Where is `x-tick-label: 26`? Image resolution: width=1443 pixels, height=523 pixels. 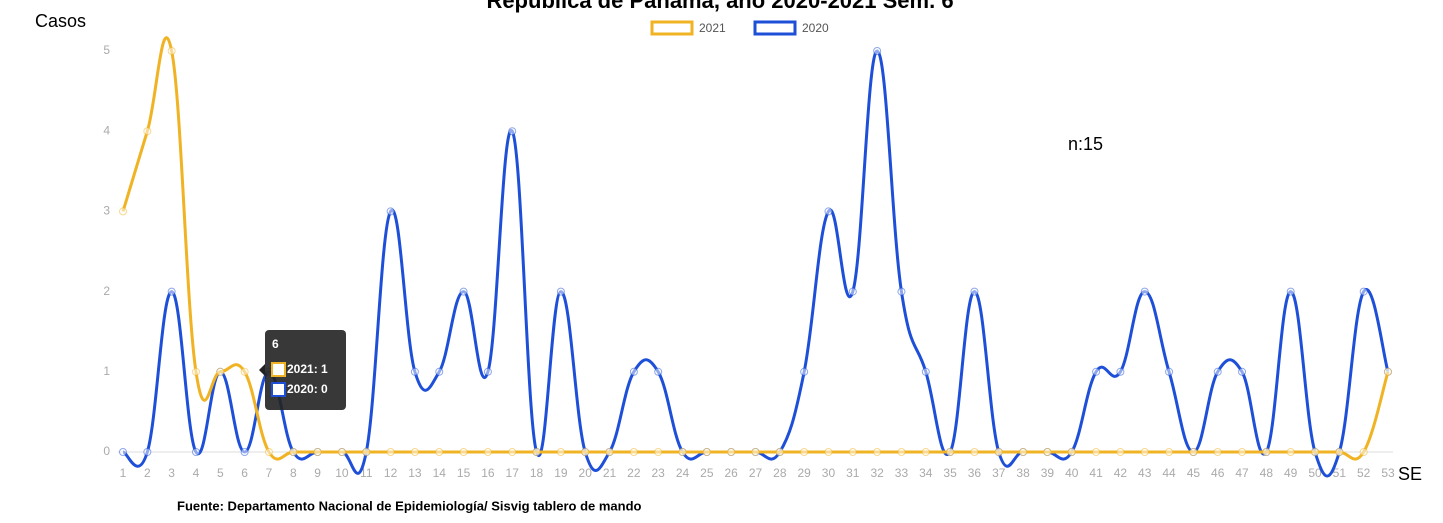
x-tick-label: 26 is located at coordinates (731, 473).